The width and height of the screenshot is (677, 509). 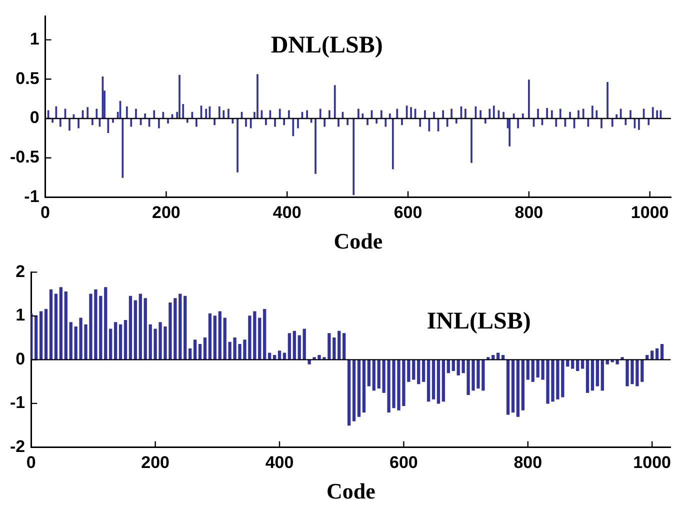 I want to click on text: DNL(LSB), so click(x=326, y=45).